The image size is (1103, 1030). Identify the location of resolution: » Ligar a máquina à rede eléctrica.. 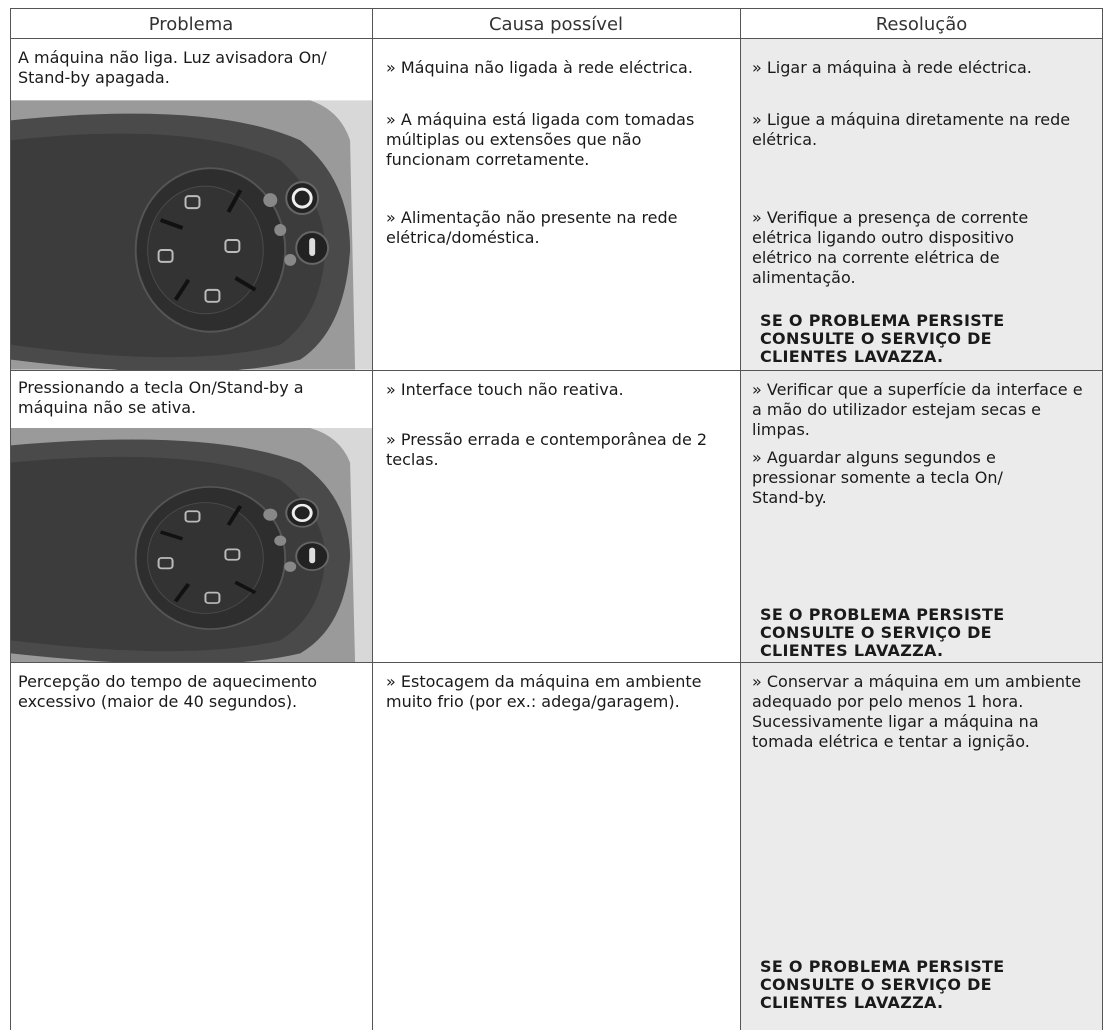
(892, 67).